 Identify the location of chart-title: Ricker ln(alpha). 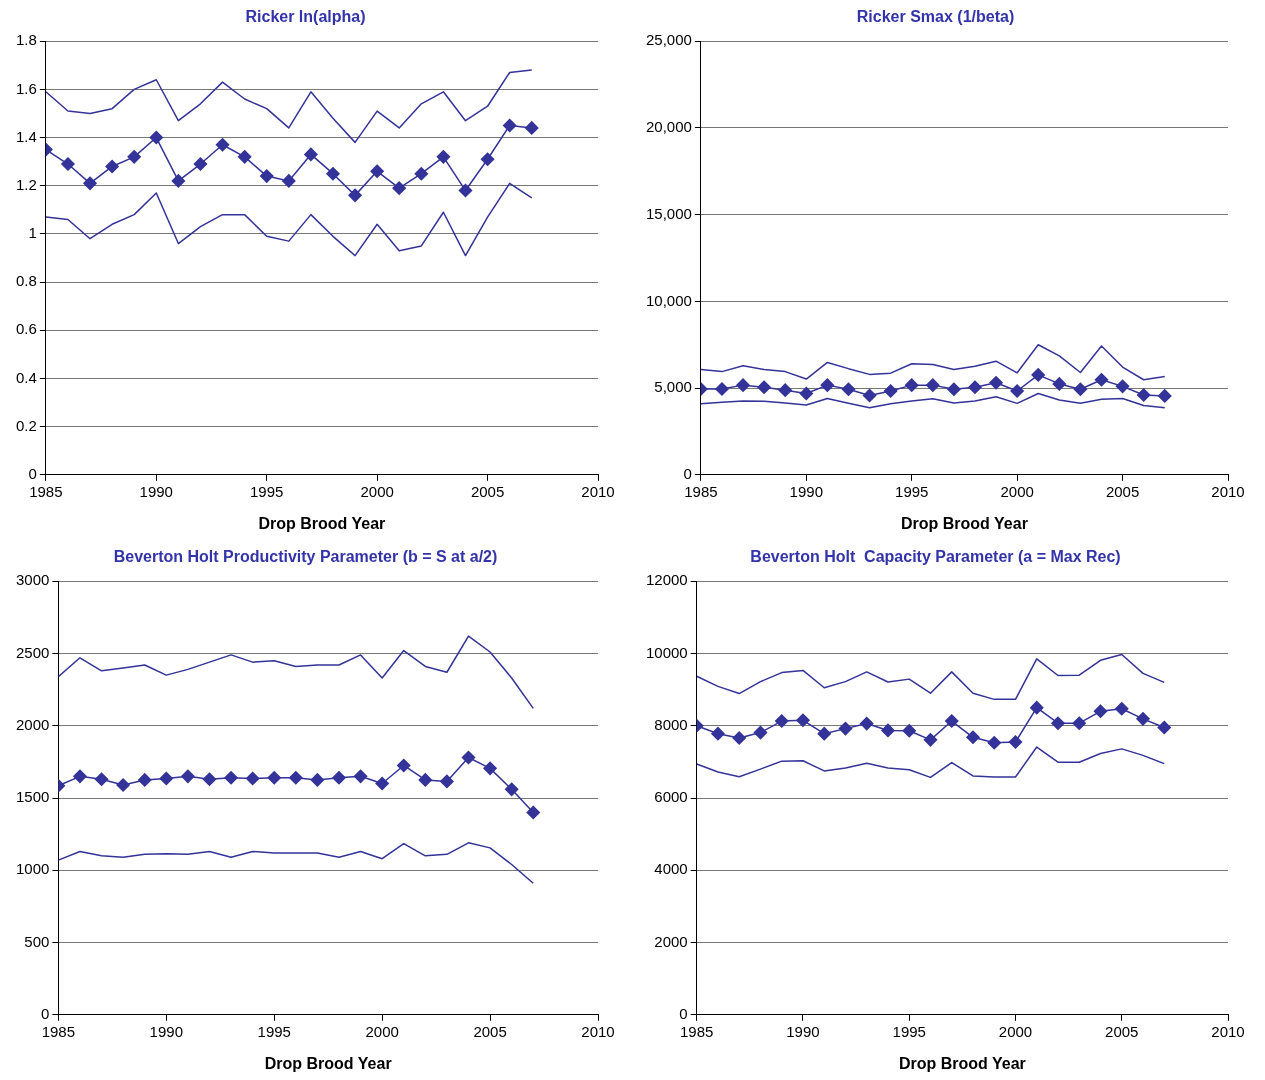
(305, 17).